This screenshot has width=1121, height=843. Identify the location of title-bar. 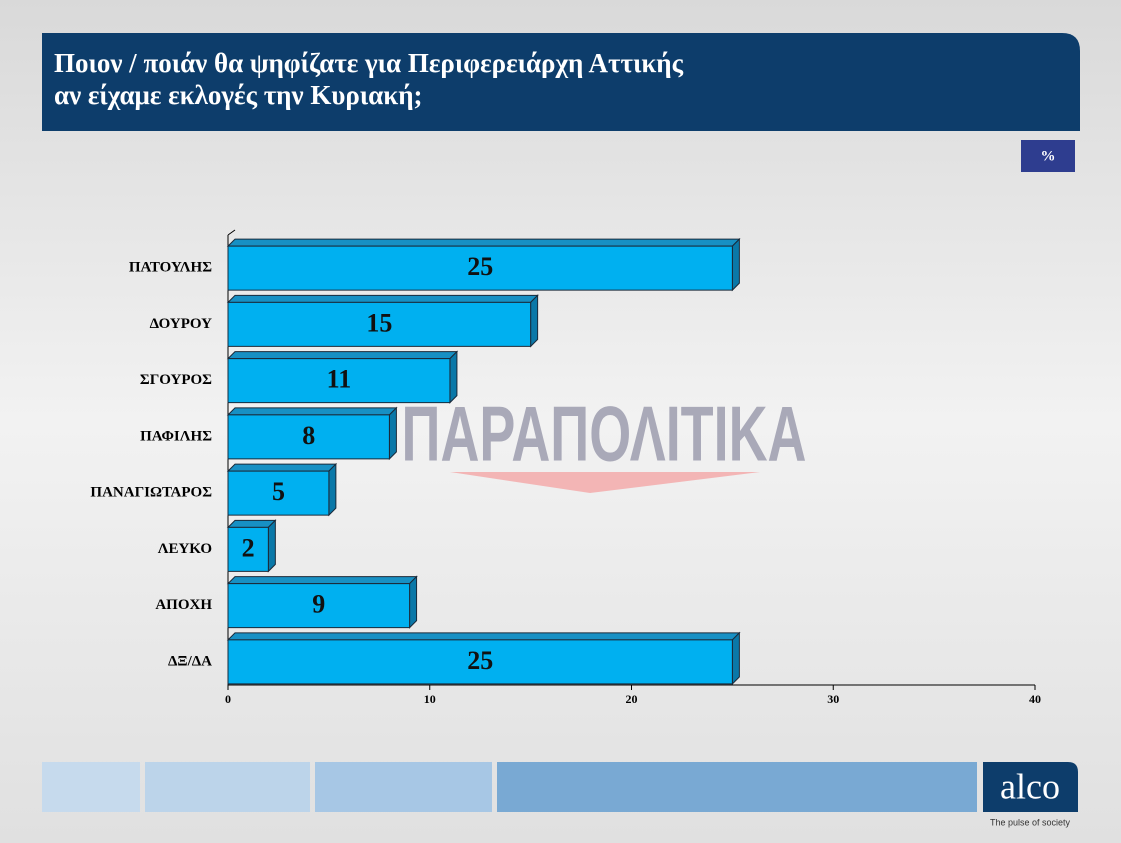
(561, 82).